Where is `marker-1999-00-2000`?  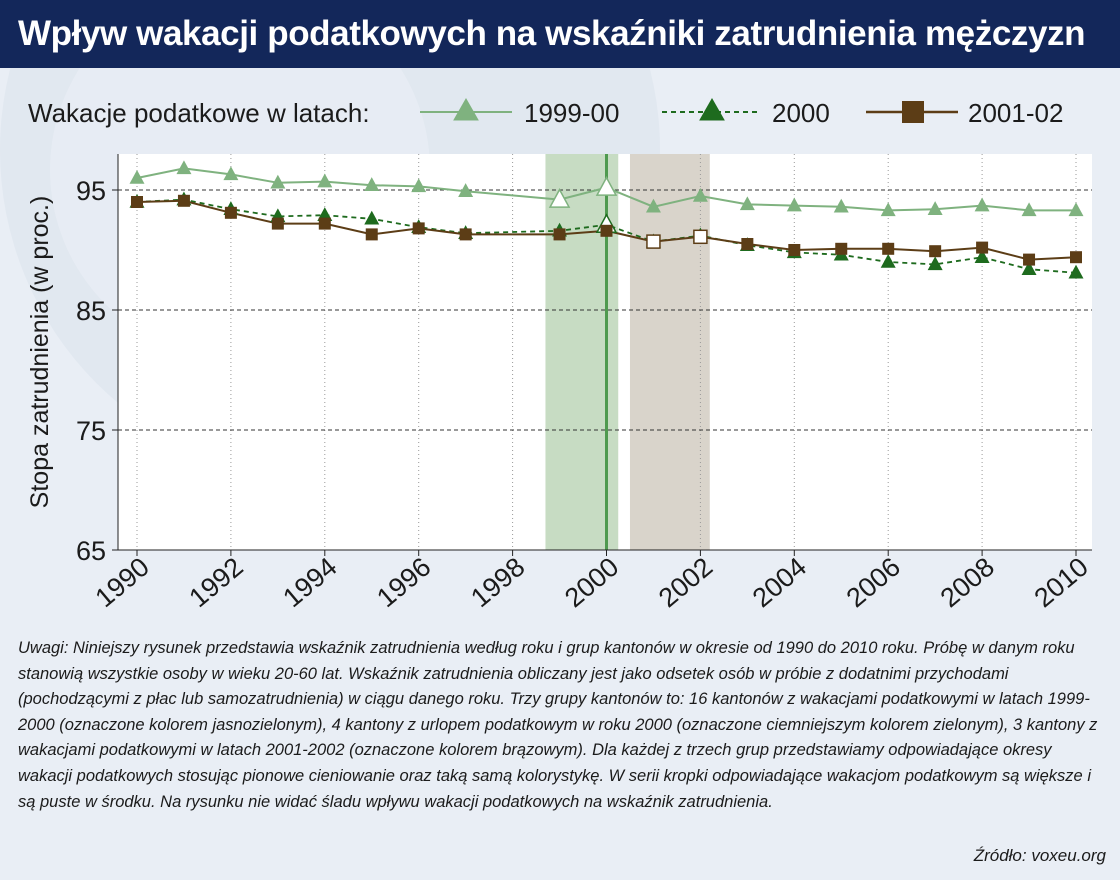 marker-1999-00-2000 is located at coordinates (606, 186).